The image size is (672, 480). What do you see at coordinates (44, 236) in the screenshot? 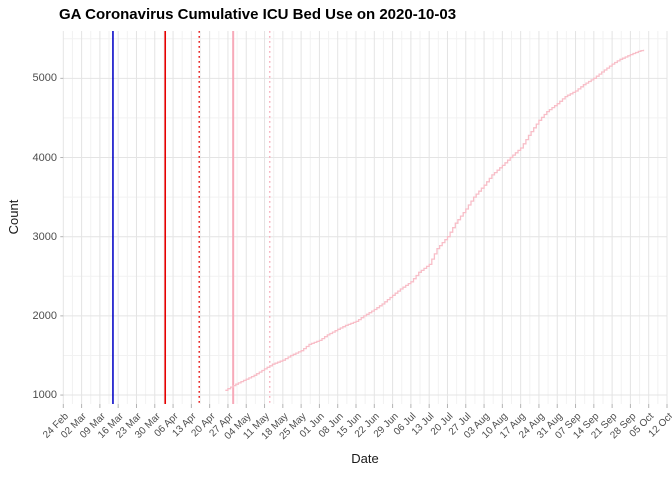
I see `y-tick-label: 3000` at bounding box center [44, 236].